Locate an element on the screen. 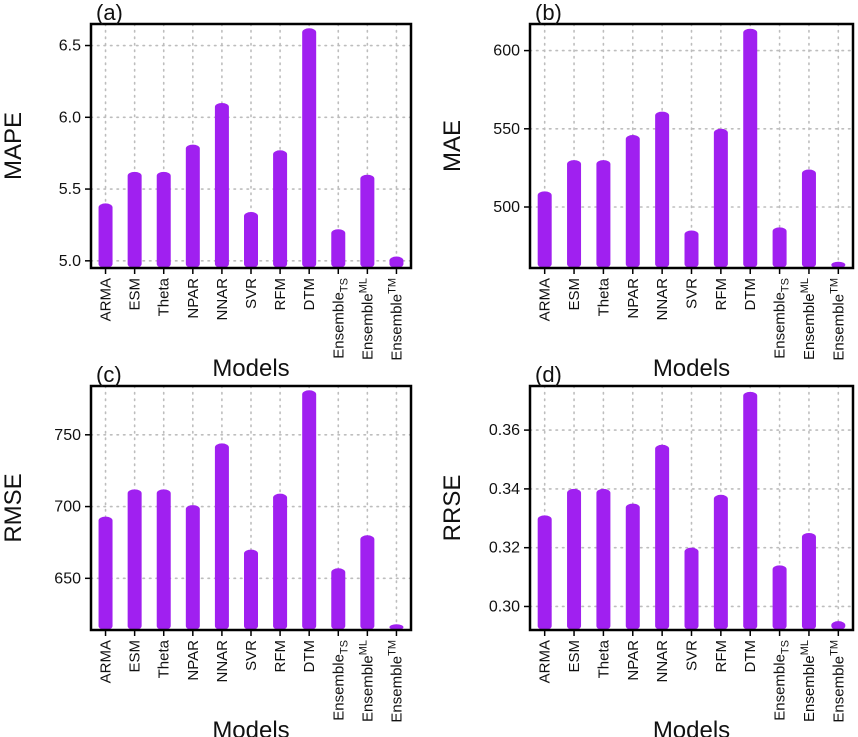 The image size is (858, 737). panel-label: (c) is located at coordinates (109, 374).